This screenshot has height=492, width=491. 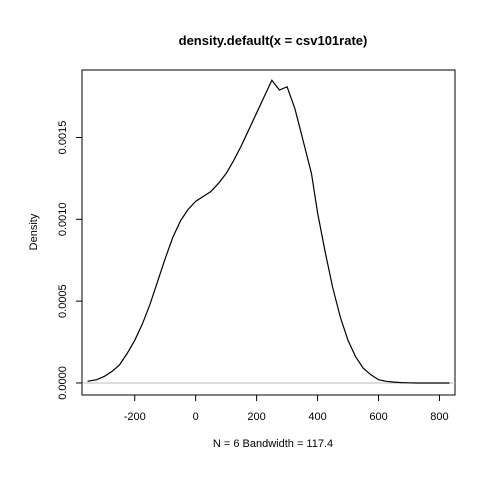 What do you see at coordinates (63, 383) in the screenshot?
I see `y-tick-label: 0.0000` at bounding box center [63, 383].